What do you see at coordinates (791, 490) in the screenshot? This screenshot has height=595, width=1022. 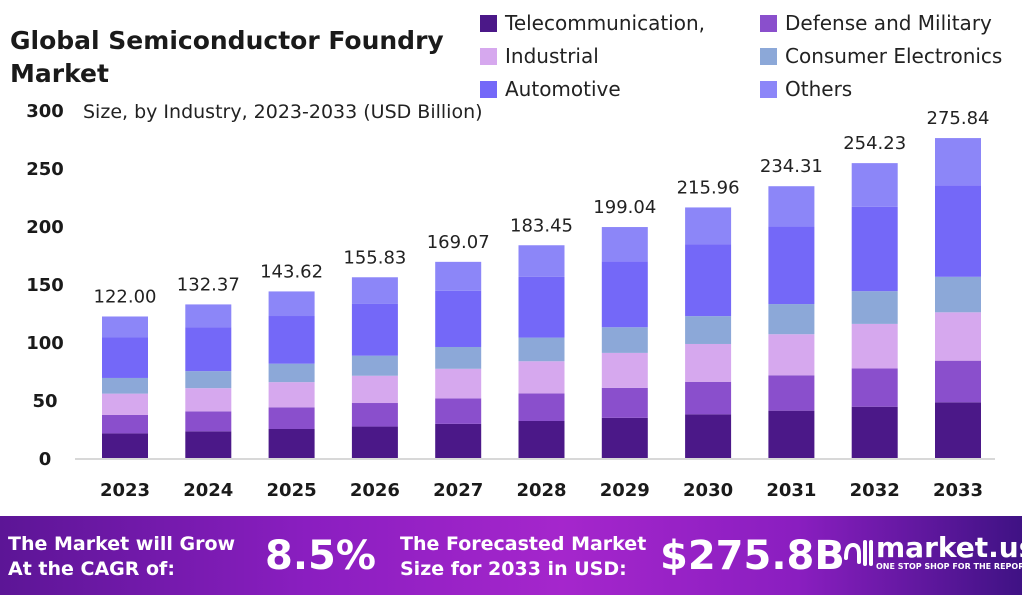 I see `x-tick-label: 2031` at bounding box center [791, 490].